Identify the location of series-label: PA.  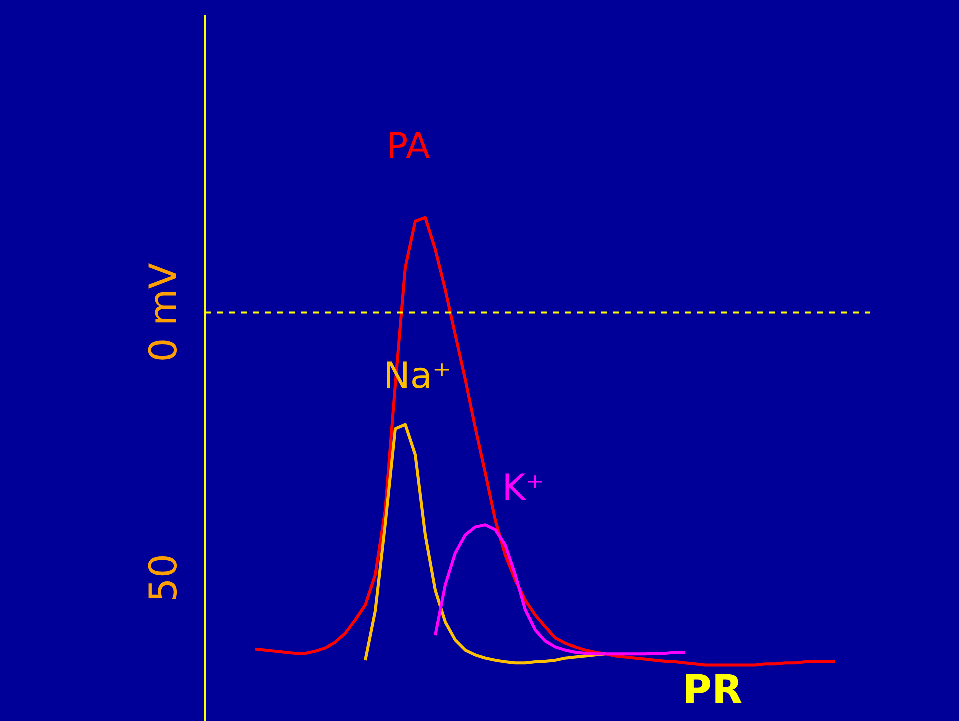
(408, 147).